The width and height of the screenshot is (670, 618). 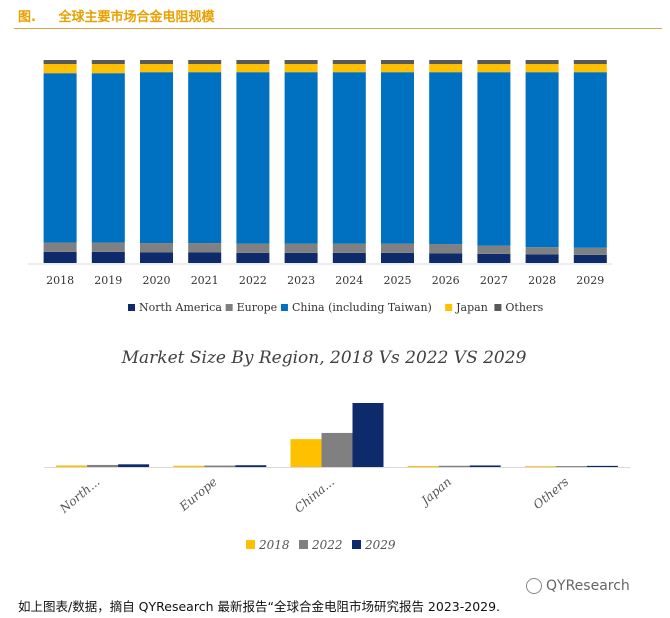 What do you see at coordinates (108, 280) in the screenshot?
I see `x-tick-label: 2019` at bounding box center [108, 280].